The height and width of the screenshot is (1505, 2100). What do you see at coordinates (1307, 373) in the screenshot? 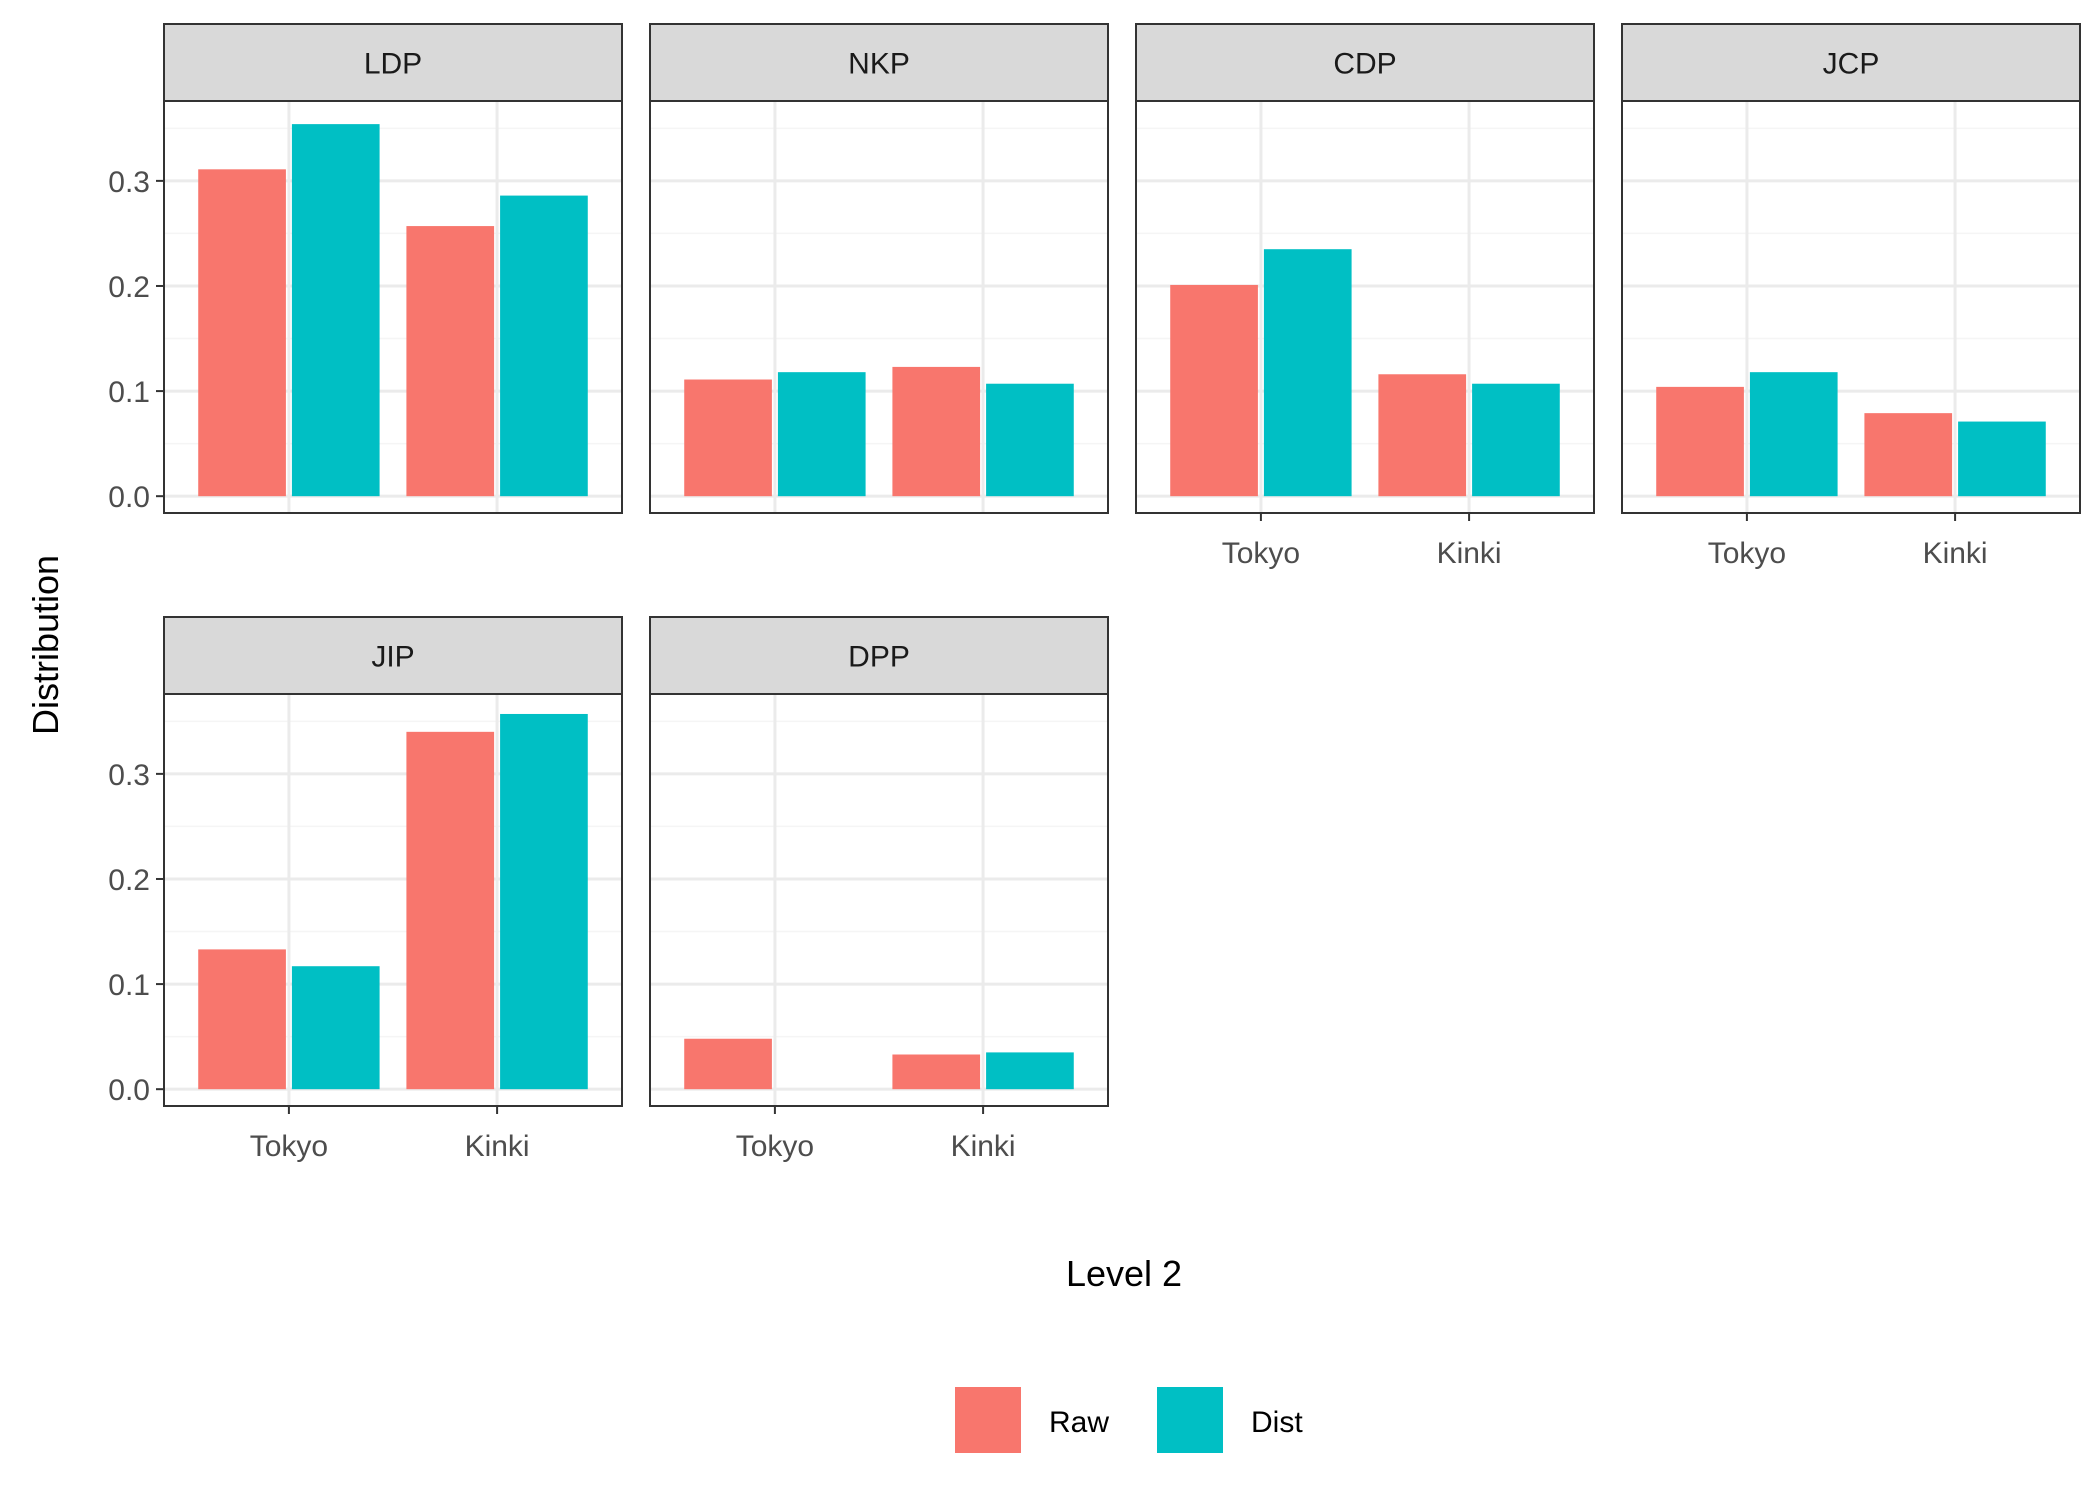
I see `bar-cdp-tokyo-dist` at bounding box center [1307, 373].